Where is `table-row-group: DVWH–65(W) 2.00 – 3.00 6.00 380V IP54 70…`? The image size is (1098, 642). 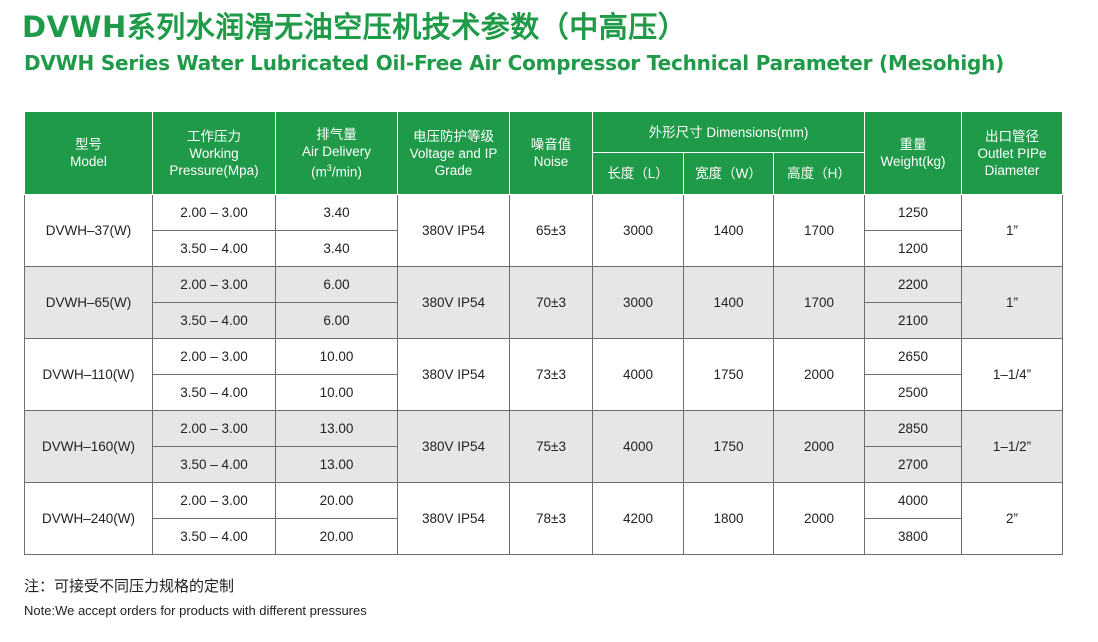 table-row-group: DVWH–65(W) 2.00 – 3.00 6.00 380V IP54 70… is located at coordinates (544, 302).